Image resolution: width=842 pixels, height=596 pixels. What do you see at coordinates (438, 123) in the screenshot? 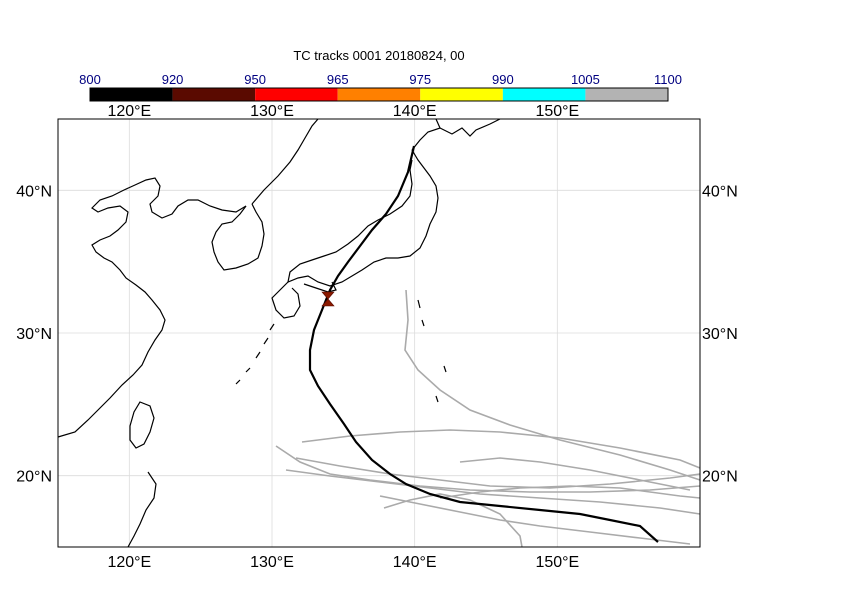
I see `sakhalin-coastline` at bounding box center [438, 123].